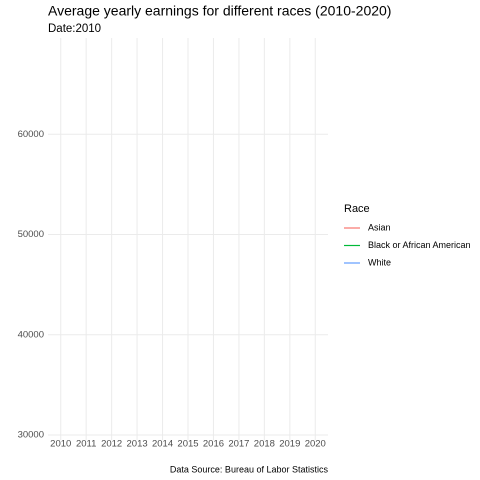 This screenshot has height=480, width=480. What do you see at coordinates (60, 444) in the screenshot?
I see `x-tick-label: 2010` at bounding box center [60, 444].